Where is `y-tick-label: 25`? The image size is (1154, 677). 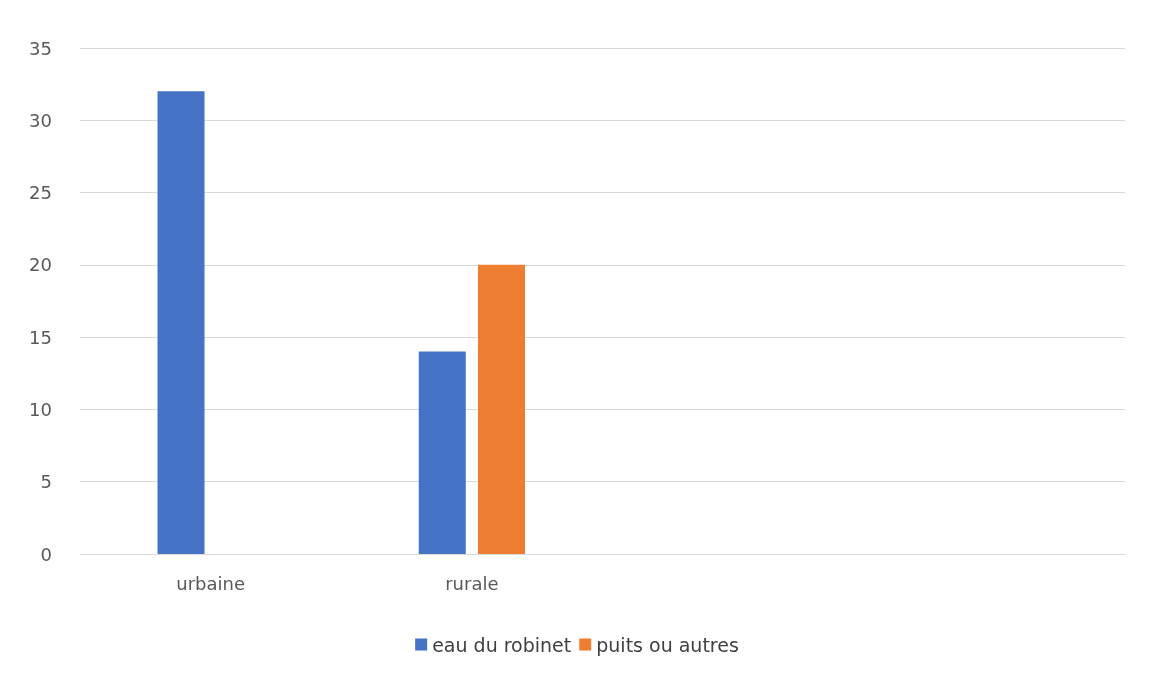
y-tick-label: 25 is located at coordinates (40, 193).